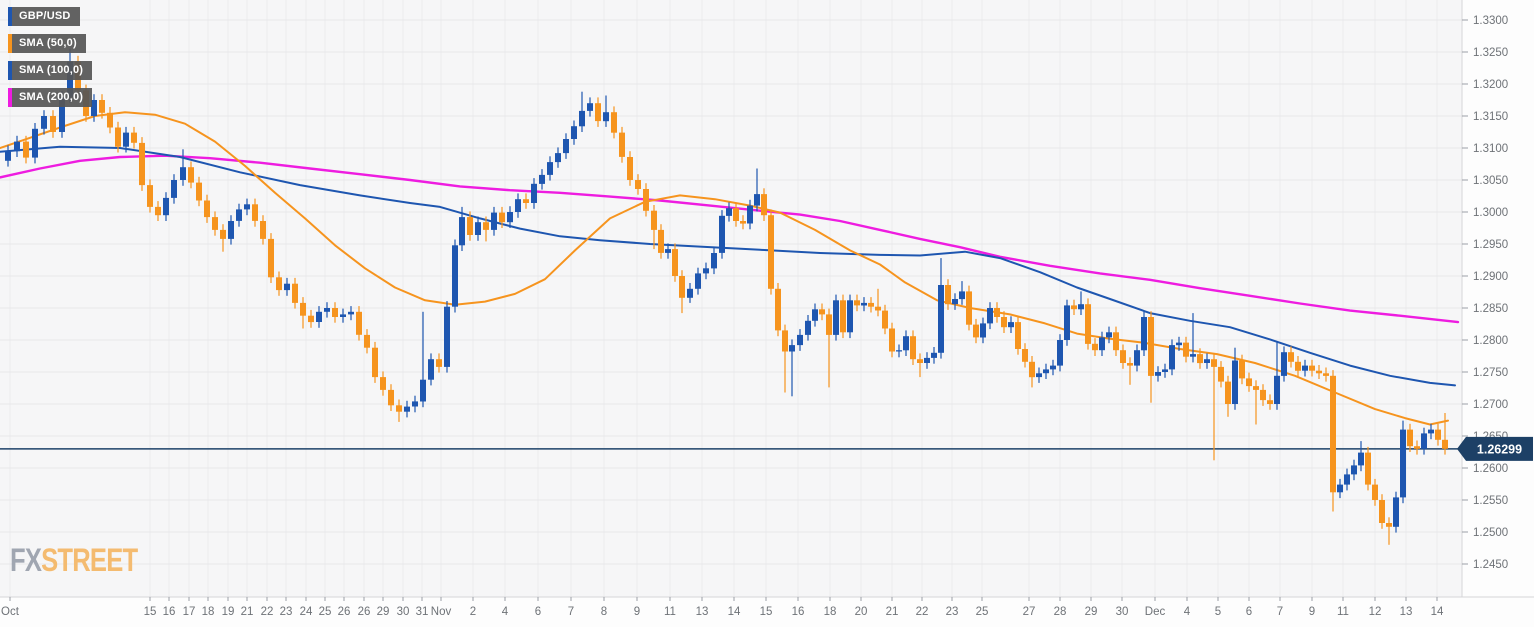  Describe the element at coordinates (50, 16) in the screenshot. I see `legend-item-pair: GBP/USD` at that location.